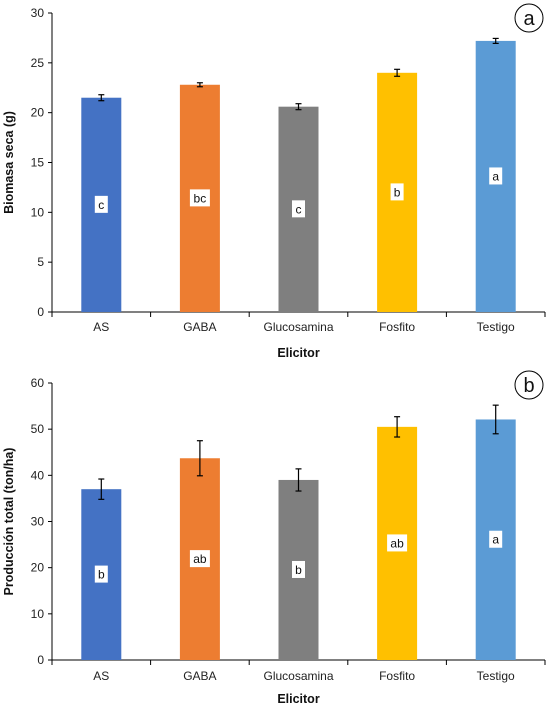 The width and height of the screenshot is (551, 708). I want to click on panel-letter: a, so click(529, 19).